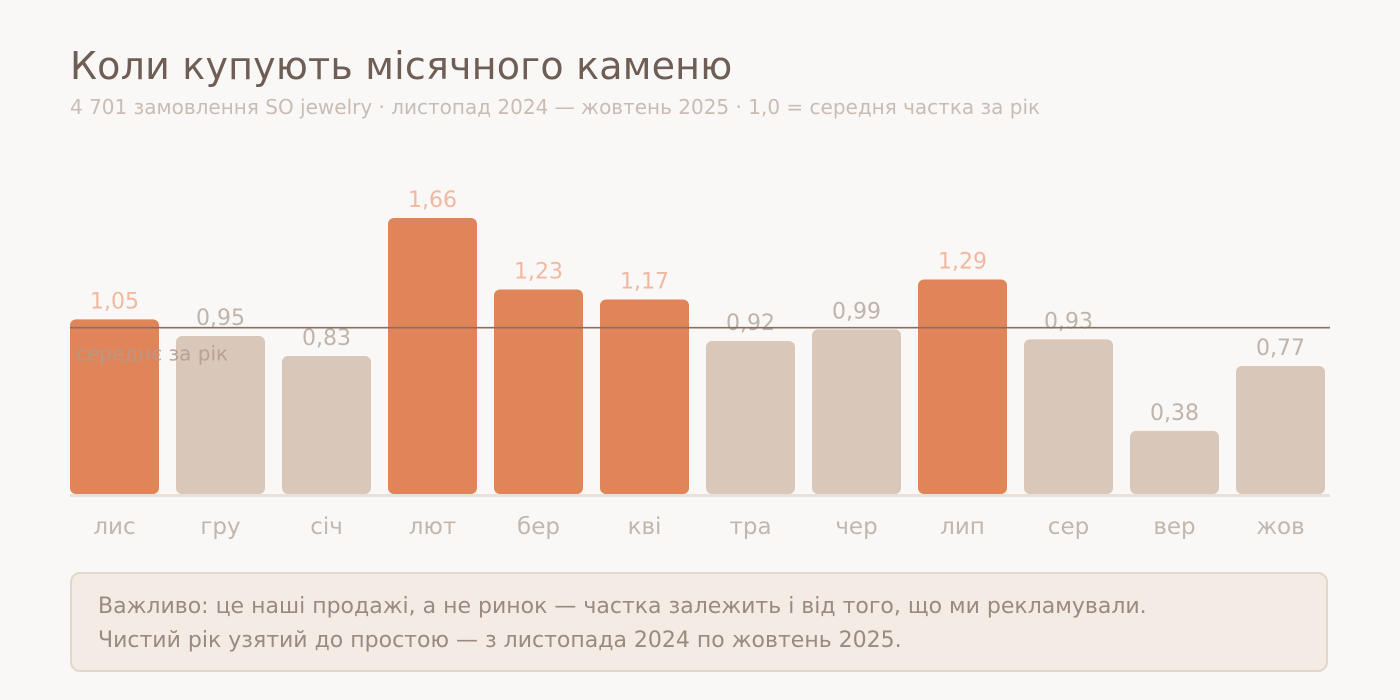 This screenshot has width=1400, height=700. What do you see at coordinates (750, 323) in the screenshot?
I see `bar-value-label: 0,92` at bounding box center [750, 323].